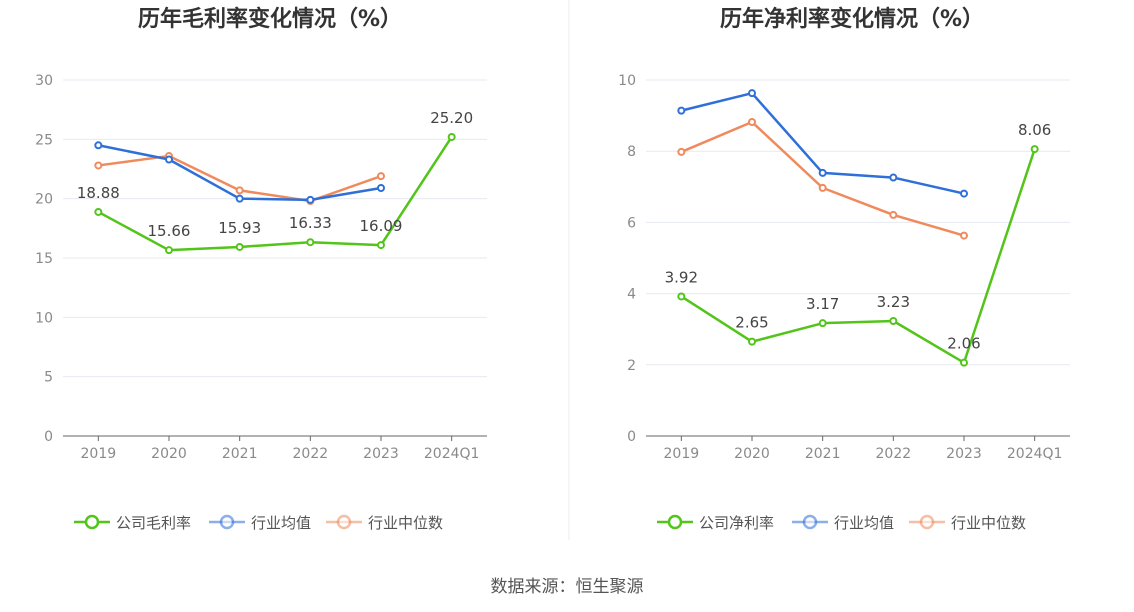 This screenshot has width=1134, height=612. What do you see at coordinates (44, 200) in the screenshot?
I see `y-tick-label: 20` at bounding box center [44, 200].